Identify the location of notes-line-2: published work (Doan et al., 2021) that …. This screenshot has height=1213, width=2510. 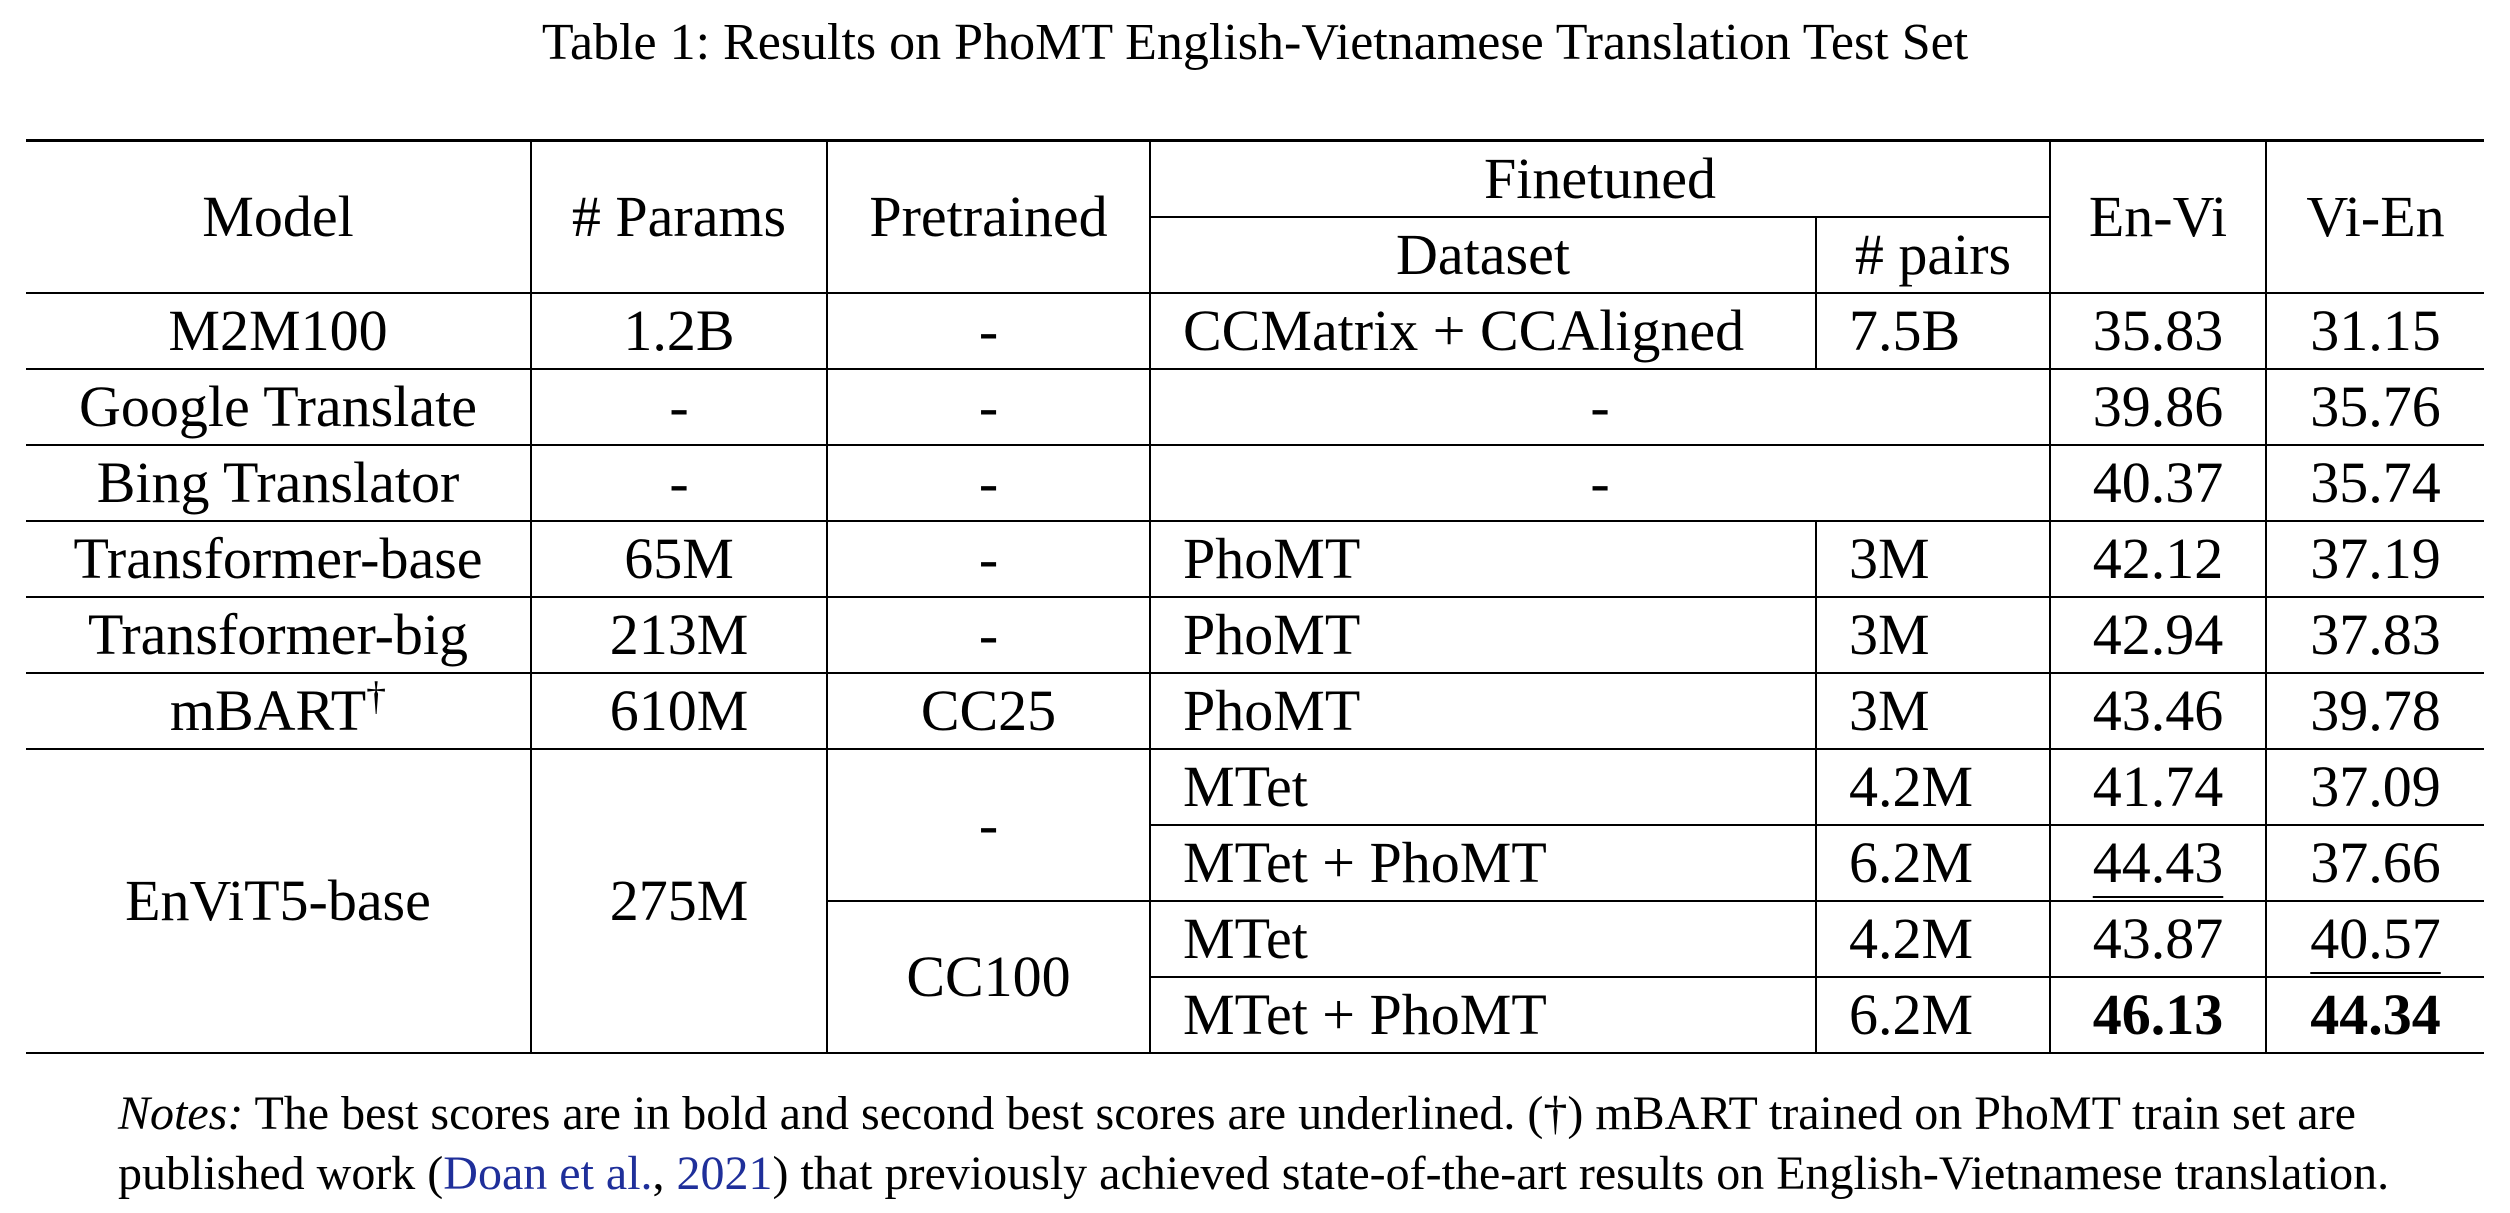
(1308, 1174).